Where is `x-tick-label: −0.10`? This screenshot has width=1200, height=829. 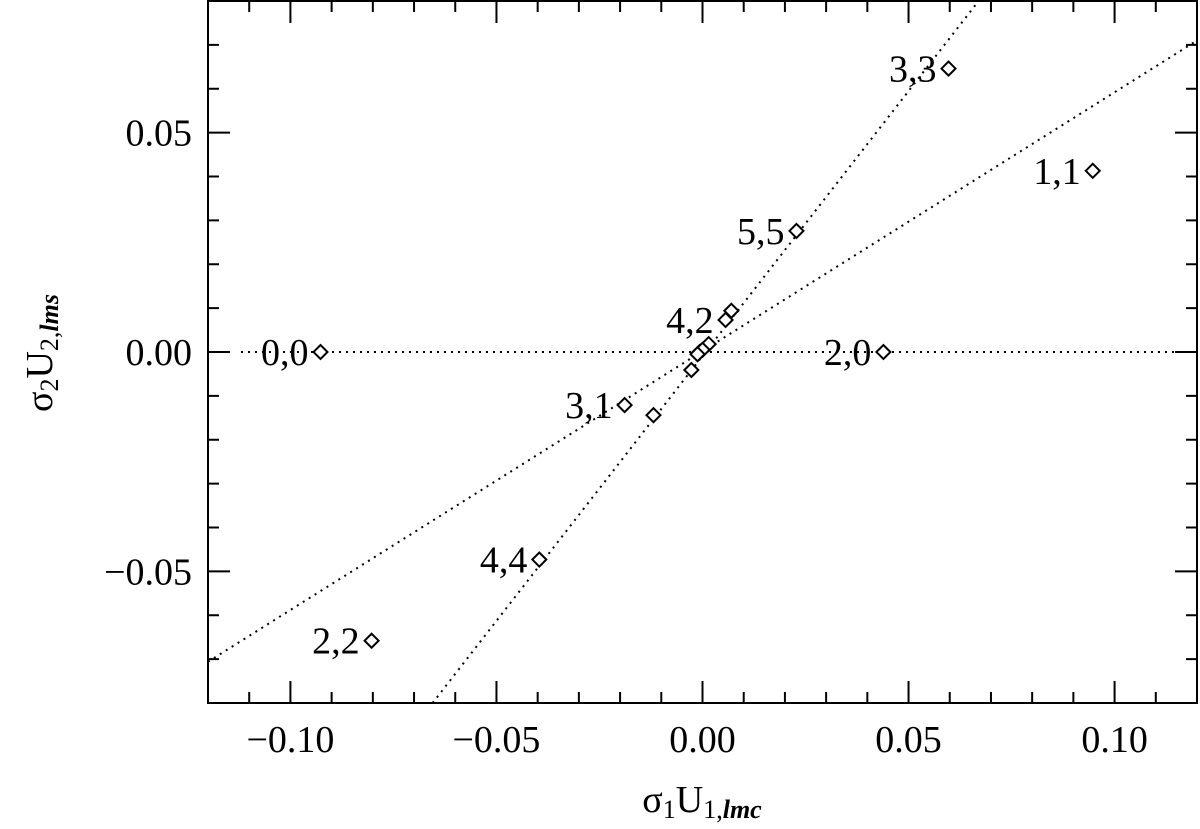
x-tick-label: −0.10 is located at coordinates (290, 740).